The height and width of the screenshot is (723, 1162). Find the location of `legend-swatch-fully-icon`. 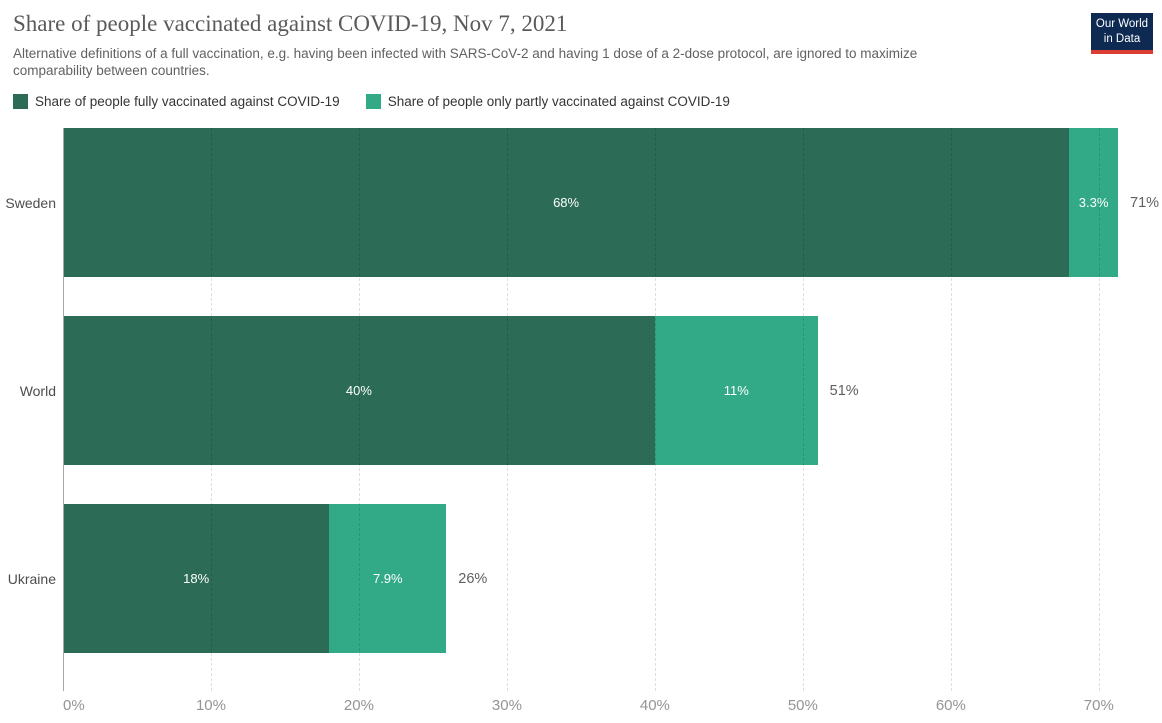

legend-swatch-fully-icon is located at coordinates (20, 101).